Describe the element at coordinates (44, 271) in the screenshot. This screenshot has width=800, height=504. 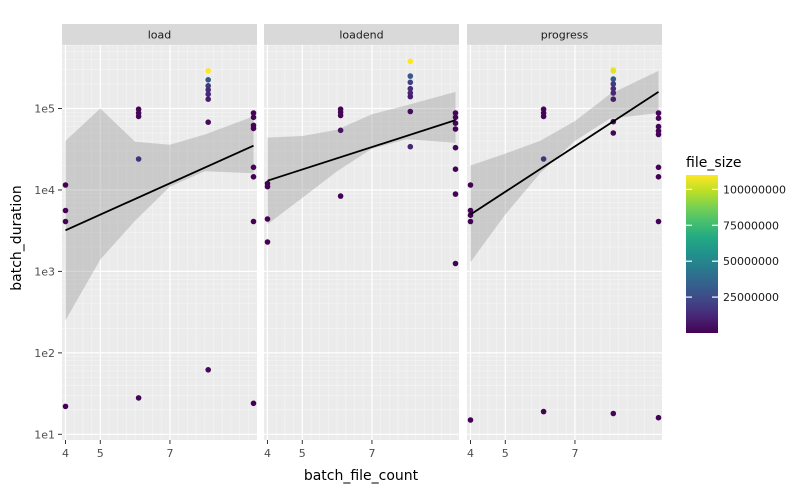
I see `y-tick-label: 1e3` at that location.